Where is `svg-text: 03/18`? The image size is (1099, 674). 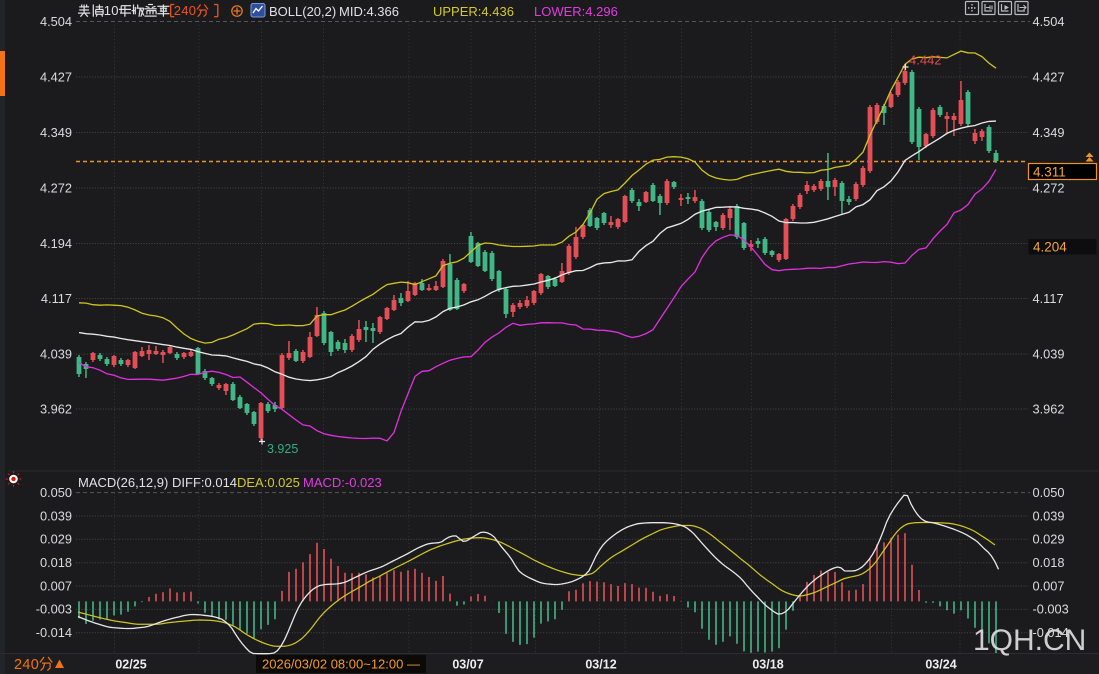 svg-text: 03/18 is located at coordinates (767, 665).